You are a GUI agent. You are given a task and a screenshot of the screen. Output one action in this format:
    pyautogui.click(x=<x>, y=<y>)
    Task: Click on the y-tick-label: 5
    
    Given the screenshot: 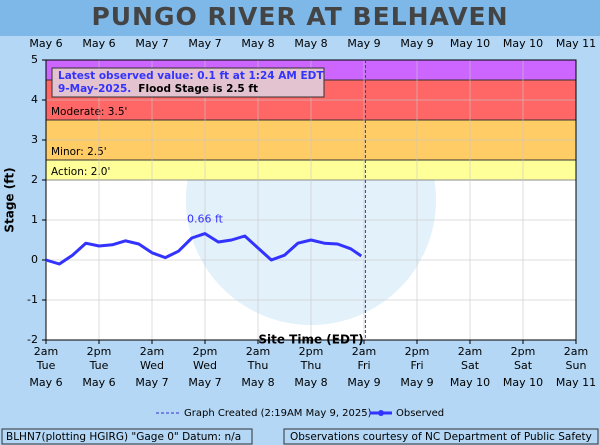 What is the action you would take?
    pyautogui.click(x=34, y=59)
    